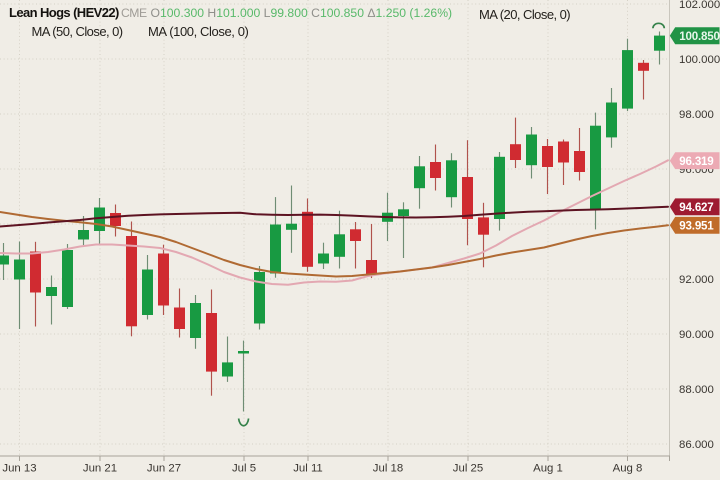 Image resolution: width=720 pixels, height=480 pixels. What do you see at coordinates (628, 469) in the screenshot?
I see `svg-text: Aug 8` at bounding box center [628, 469].